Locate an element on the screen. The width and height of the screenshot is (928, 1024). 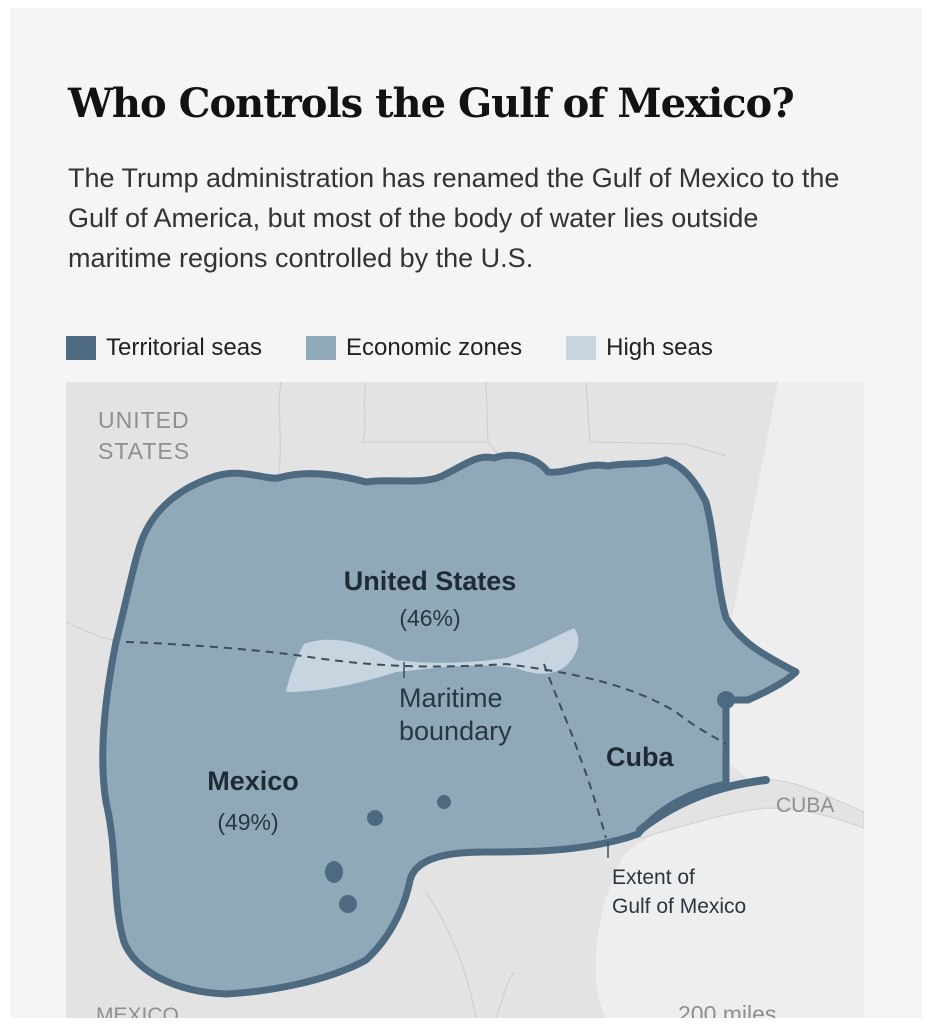
zone-label-us: United States is located at coordinates (430, 581).